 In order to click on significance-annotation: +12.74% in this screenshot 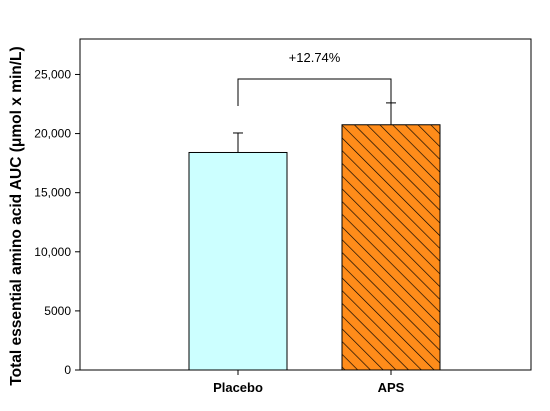, I will do `click(314, 78)`.